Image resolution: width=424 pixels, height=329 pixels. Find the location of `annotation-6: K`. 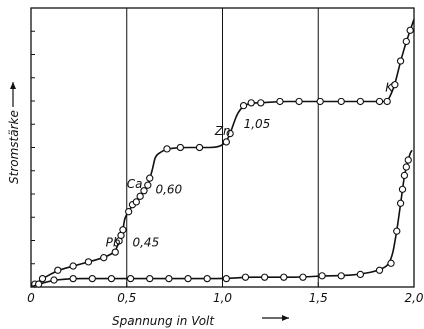

annotation-6: K is located at coordinates (389, 88).